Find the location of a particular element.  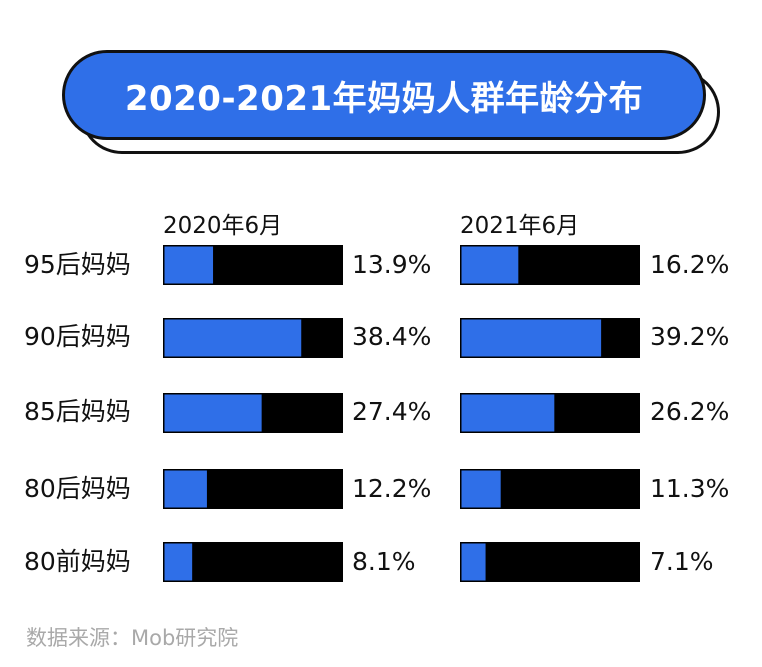

category-label: 80后妈妈 is located at coordinates (77, 488).